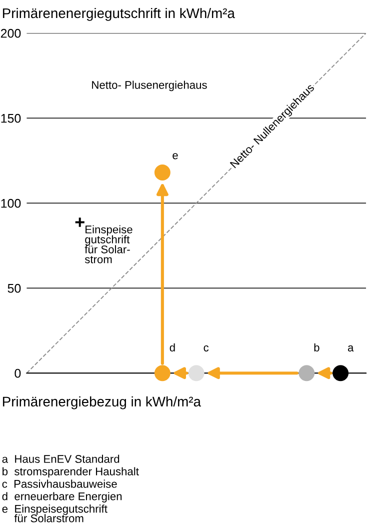  What do you see at coordinates (108, 244) in the screenshot?
I see `annotation: Einspeise gutschrift für Solar- strom` at bounding box center [108, 244].